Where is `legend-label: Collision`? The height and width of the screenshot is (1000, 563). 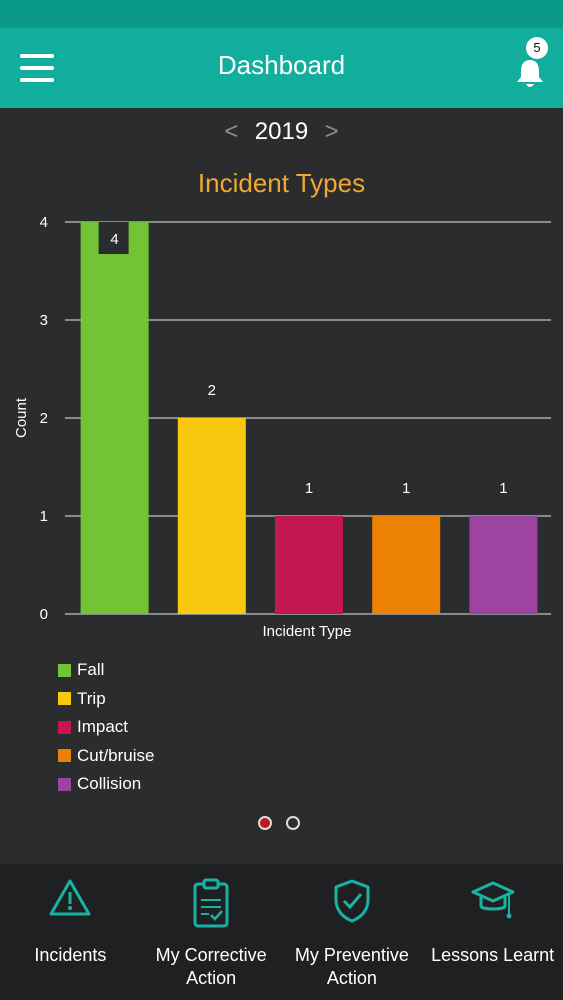
legend-label: Collision is located at coordinates (109, 784).